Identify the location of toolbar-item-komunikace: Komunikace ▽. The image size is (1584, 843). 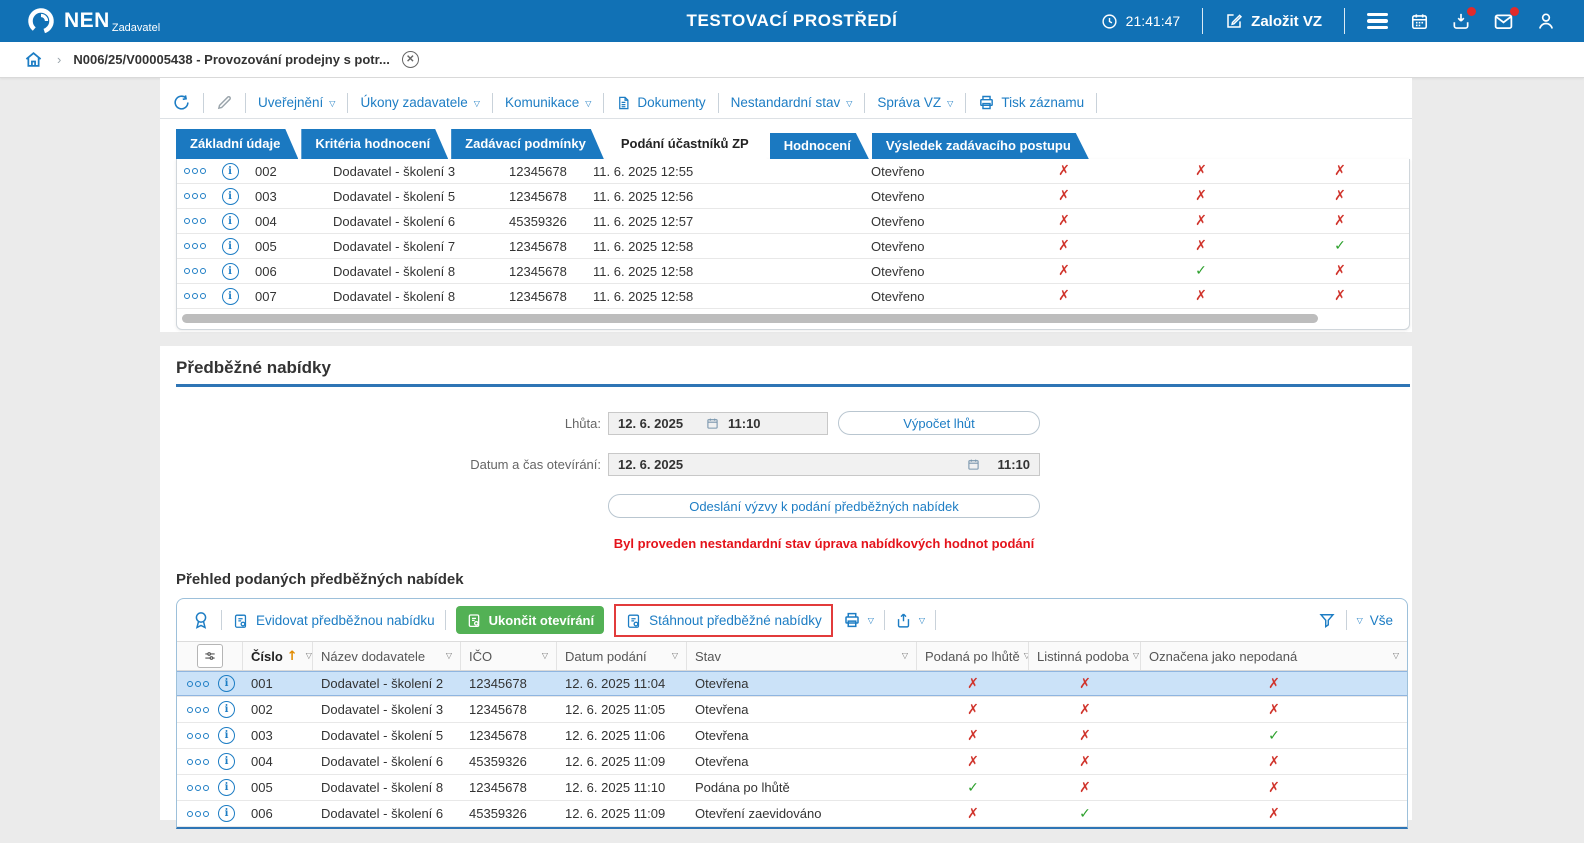
(548, 102).